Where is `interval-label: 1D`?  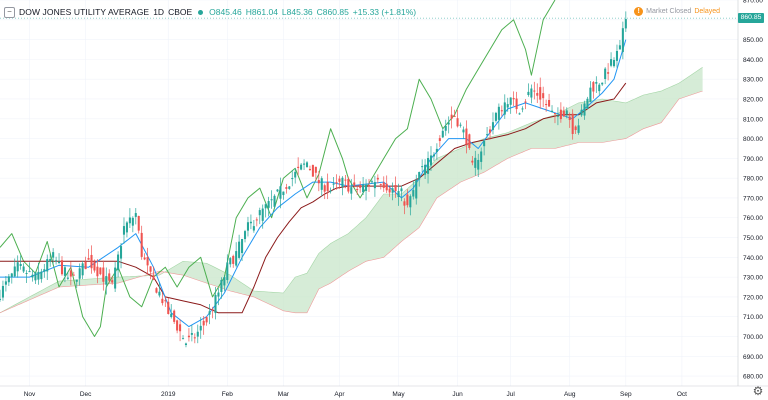 interval-label: 1D is located at coordinates (159, 12).